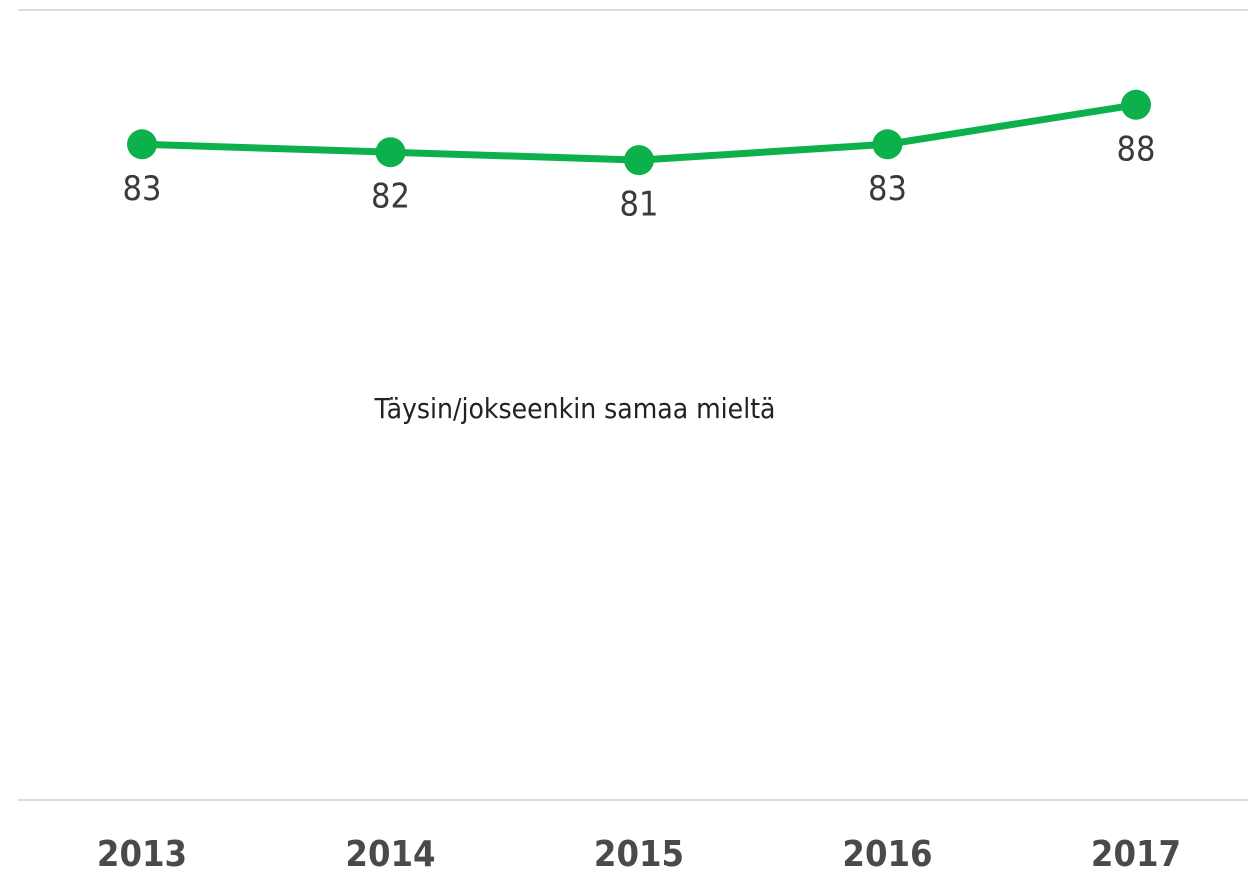 This screenshot has width=1248, height=873. I want to click on data-label: 88, so click(1136, 149).